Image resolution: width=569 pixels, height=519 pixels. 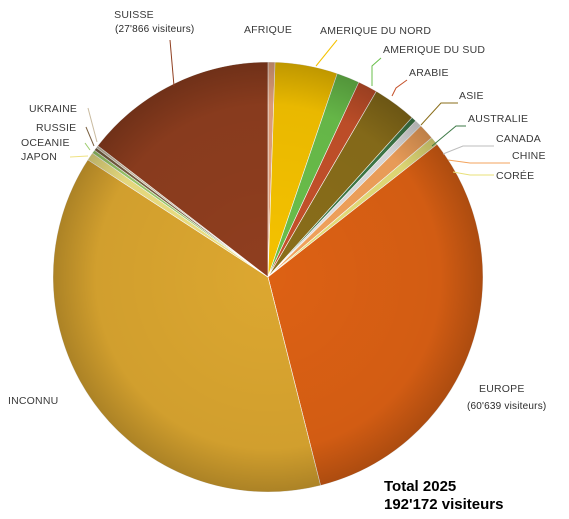 I want to click on slice-label-oceanie: OCEANIE, so click(x=45, y=143).